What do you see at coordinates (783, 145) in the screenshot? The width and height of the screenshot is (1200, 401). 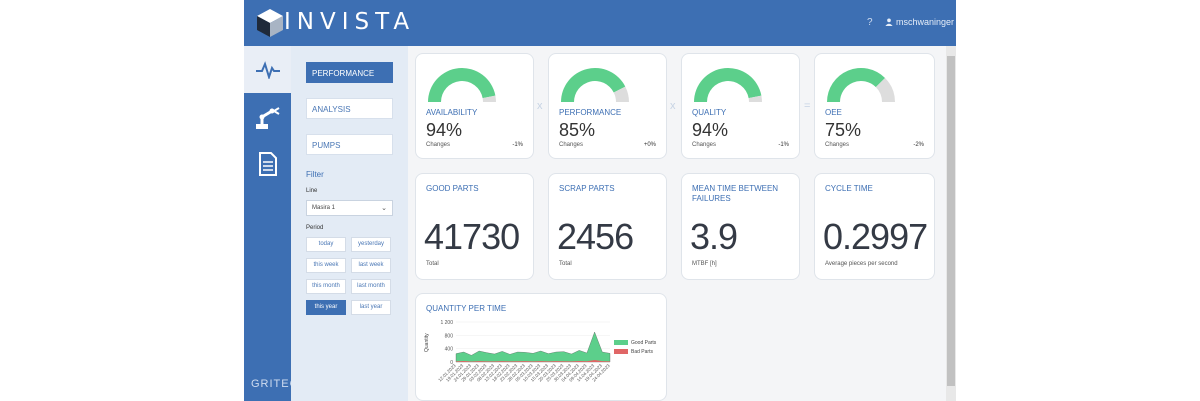 I see `quality-delta: -1%` at bounding box center [783, 145].